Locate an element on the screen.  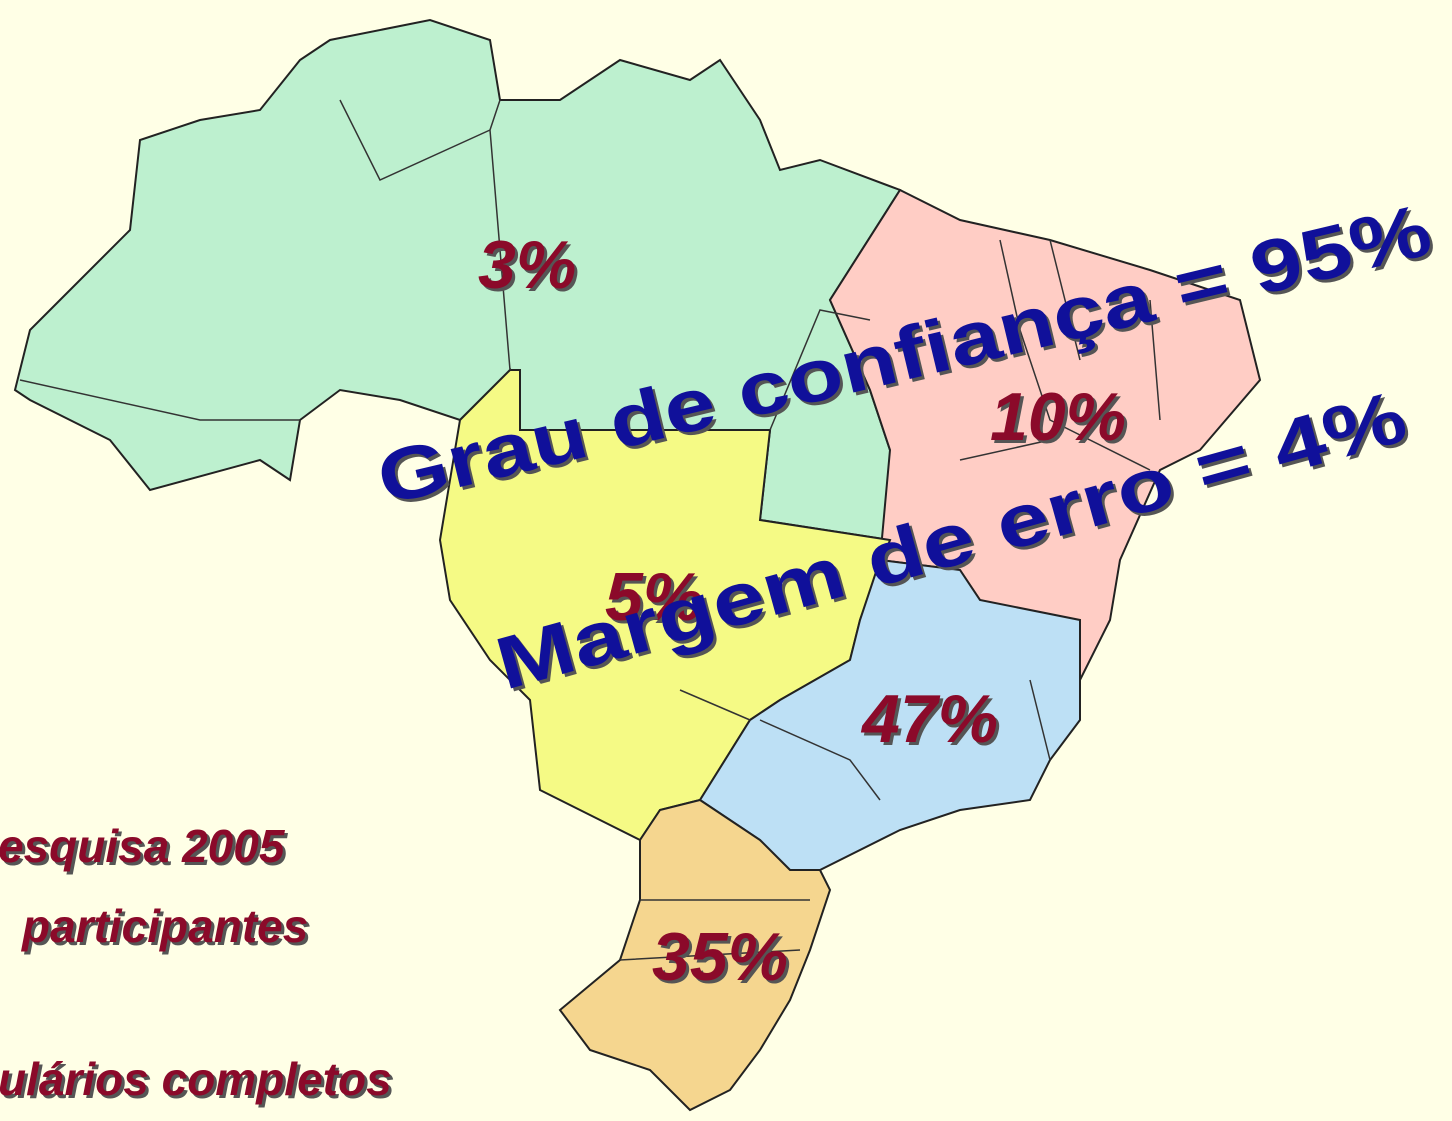
region-label: 3% is located at coordinates (527, 265).